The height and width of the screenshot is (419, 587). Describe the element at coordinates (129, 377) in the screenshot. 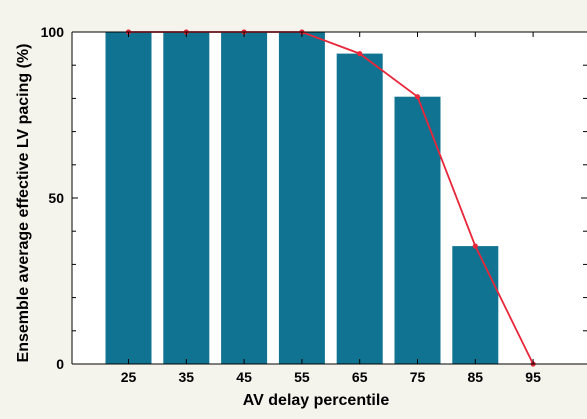

I see `x-tick-label-25: 25` at that location.